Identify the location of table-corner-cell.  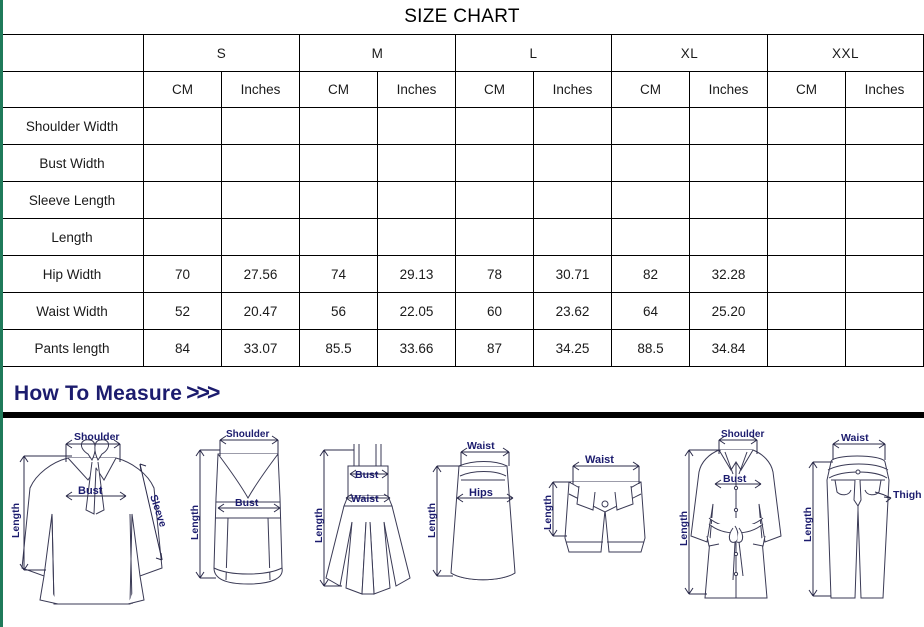
(72, 53).